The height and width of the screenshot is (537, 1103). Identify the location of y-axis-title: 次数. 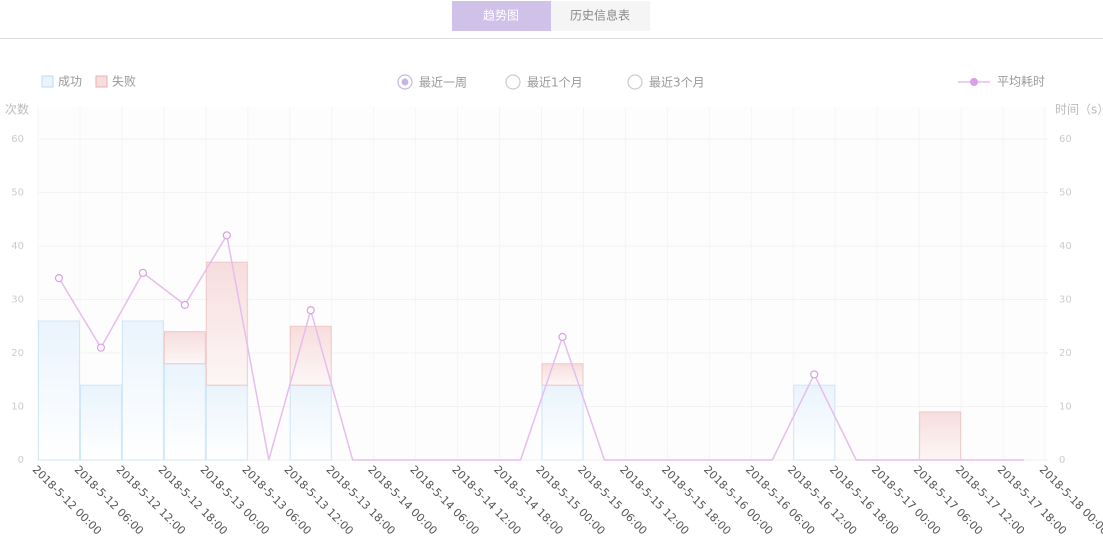
(17, 109).